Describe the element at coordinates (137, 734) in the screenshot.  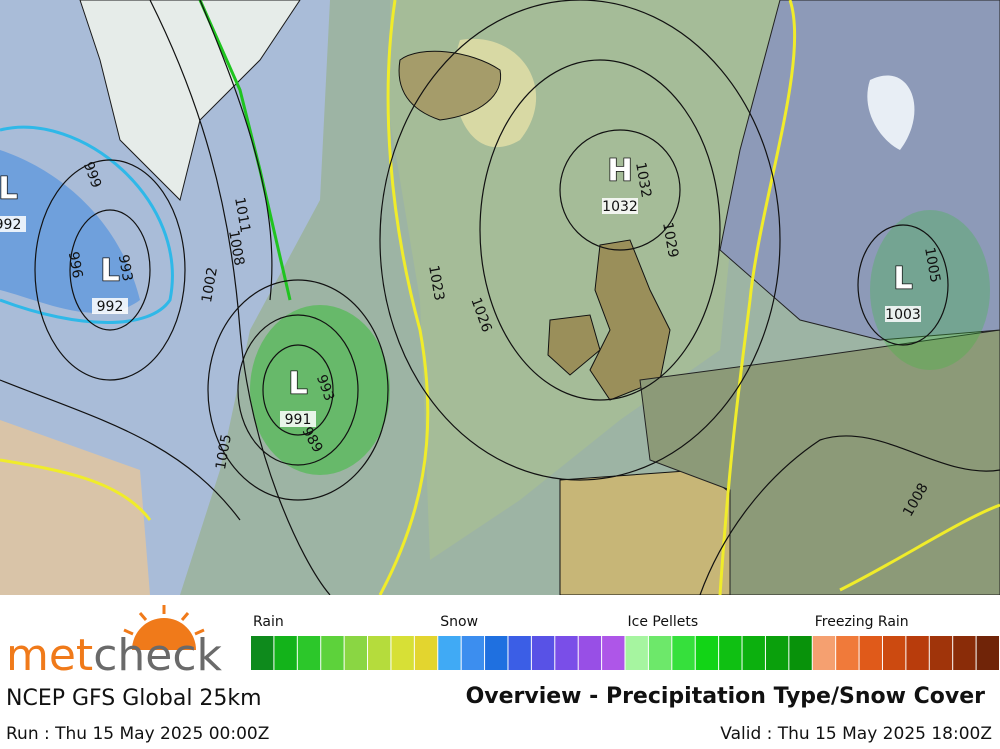
I see `run-time: Run : Thu 15 May 2025 00:00Z` at that location.